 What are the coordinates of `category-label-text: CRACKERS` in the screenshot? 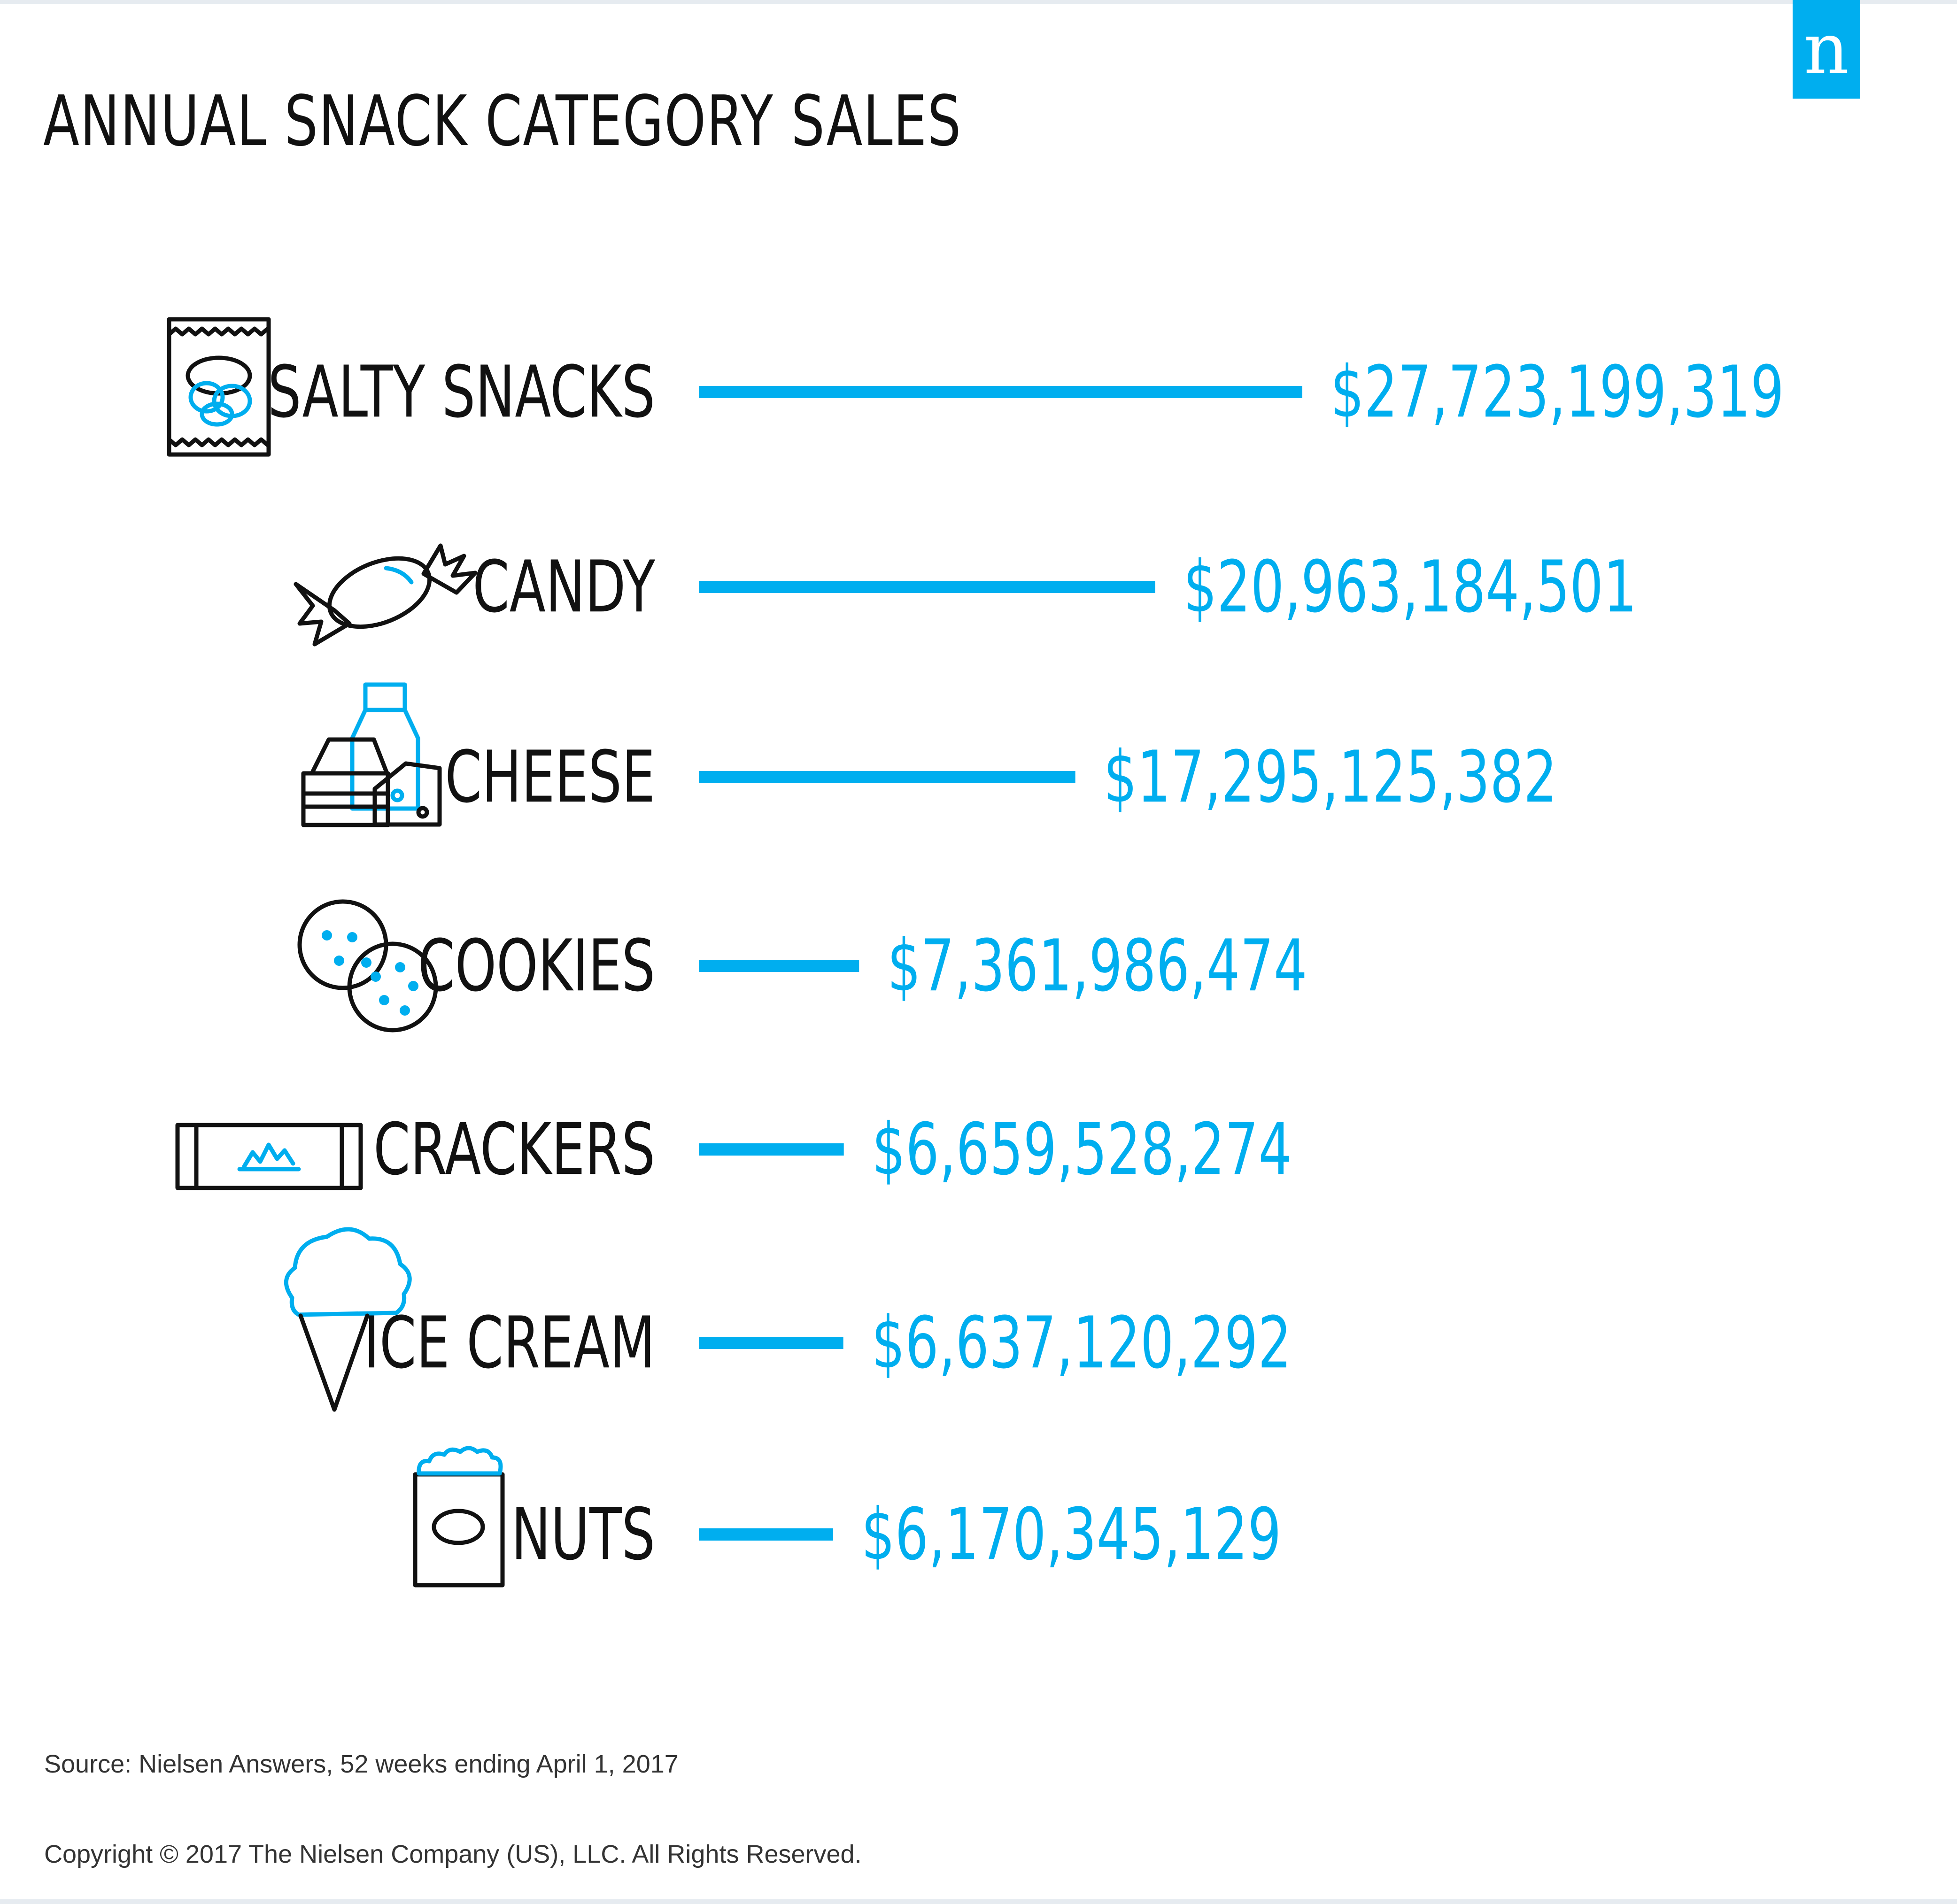 It's located at (514, 1149).